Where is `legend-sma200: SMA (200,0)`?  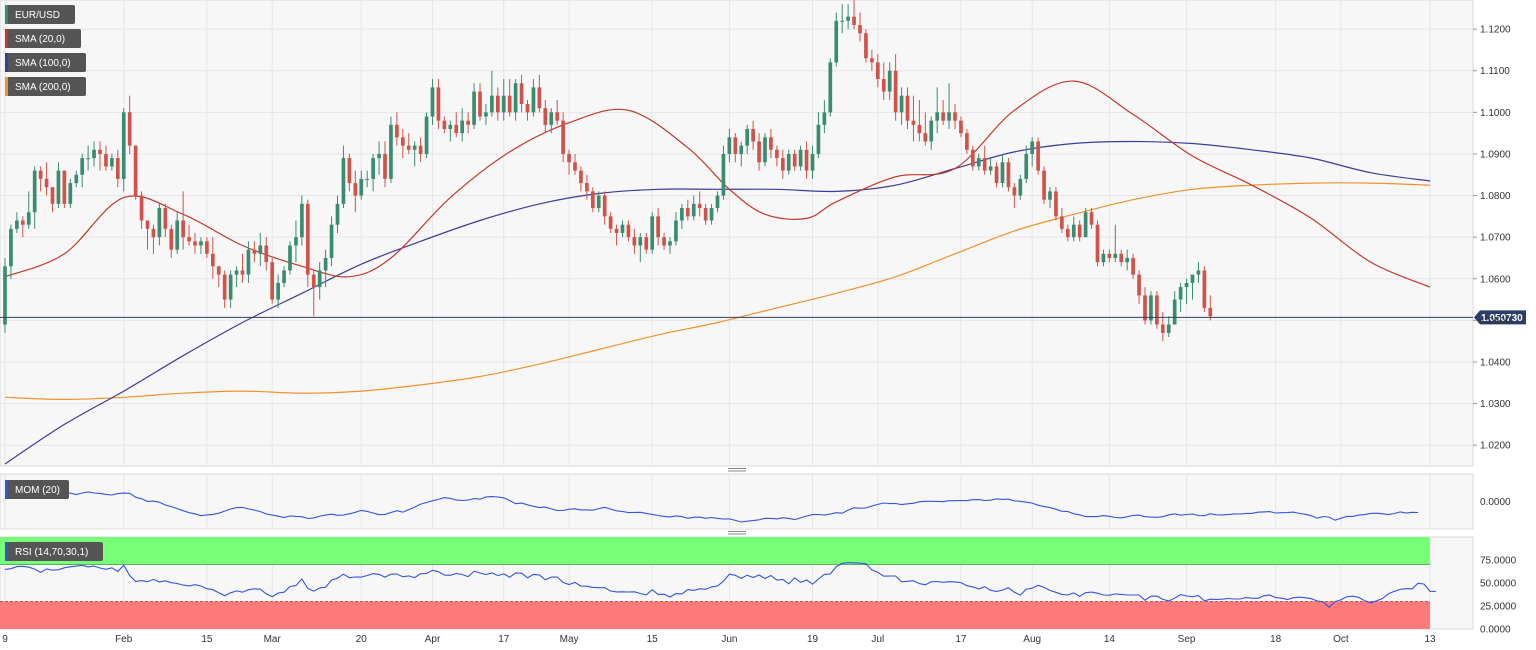 legend-sma200: SMA (200,0) is located at coordinates (45, 86).